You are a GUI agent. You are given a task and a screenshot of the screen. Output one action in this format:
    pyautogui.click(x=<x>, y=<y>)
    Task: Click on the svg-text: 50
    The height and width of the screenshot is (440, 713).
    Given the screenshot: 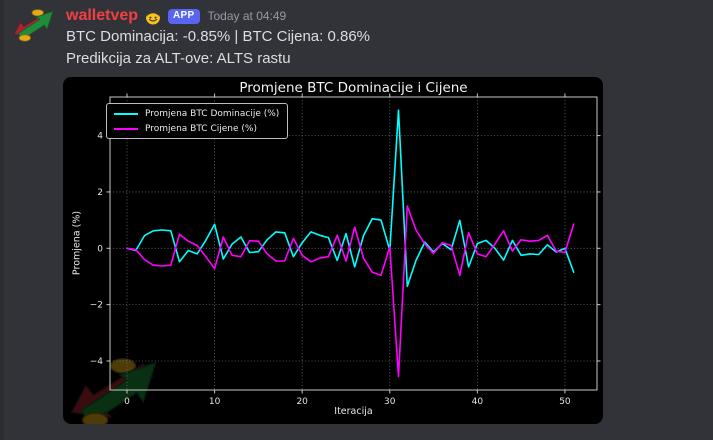 What is the action you would take?
    pyautogui.click(x=565, y=402)
    